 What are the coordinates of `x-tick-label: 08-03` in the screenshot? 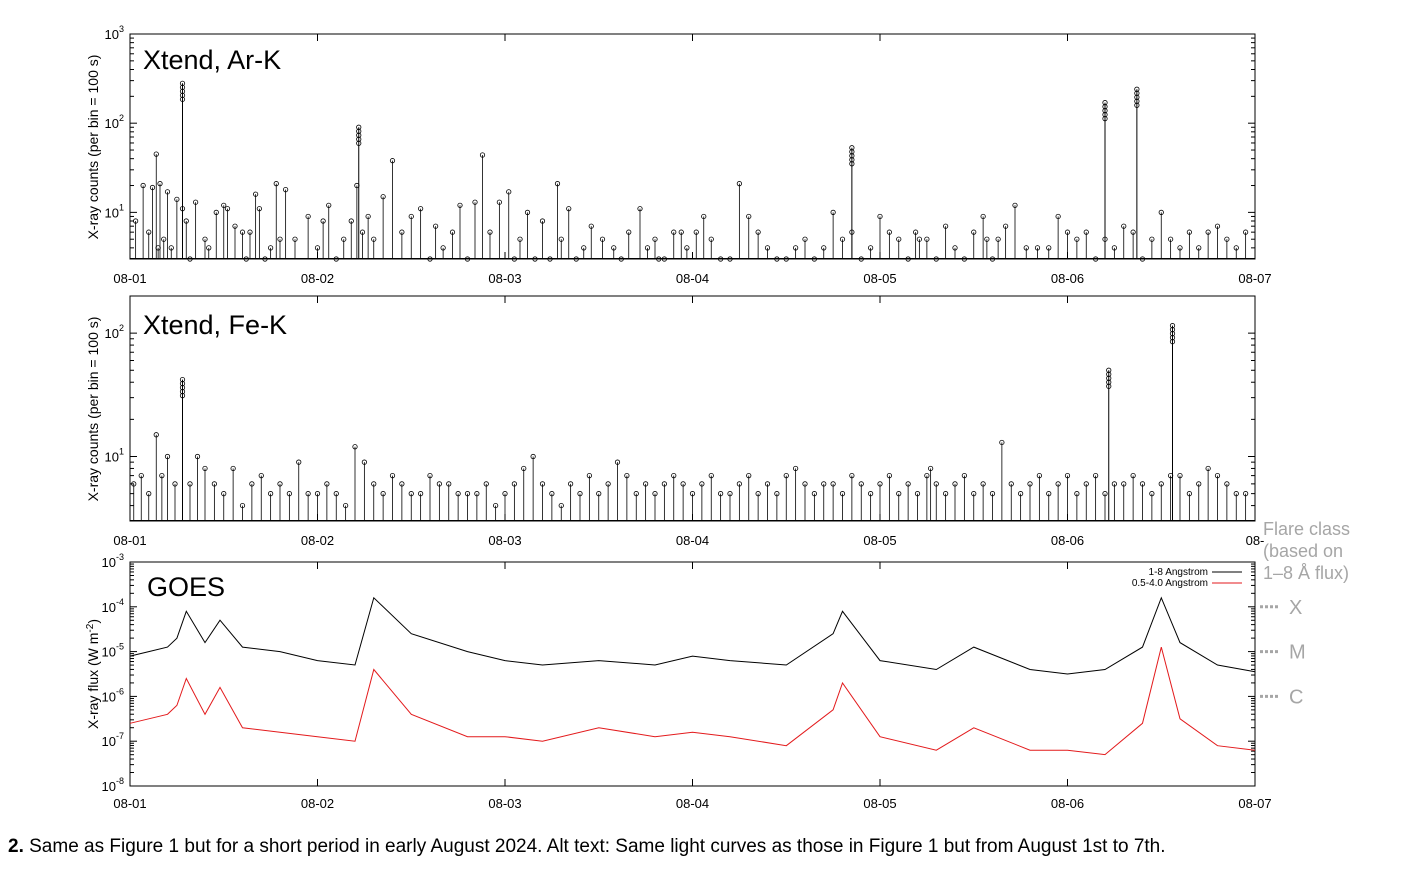 It's located at (504, 803).